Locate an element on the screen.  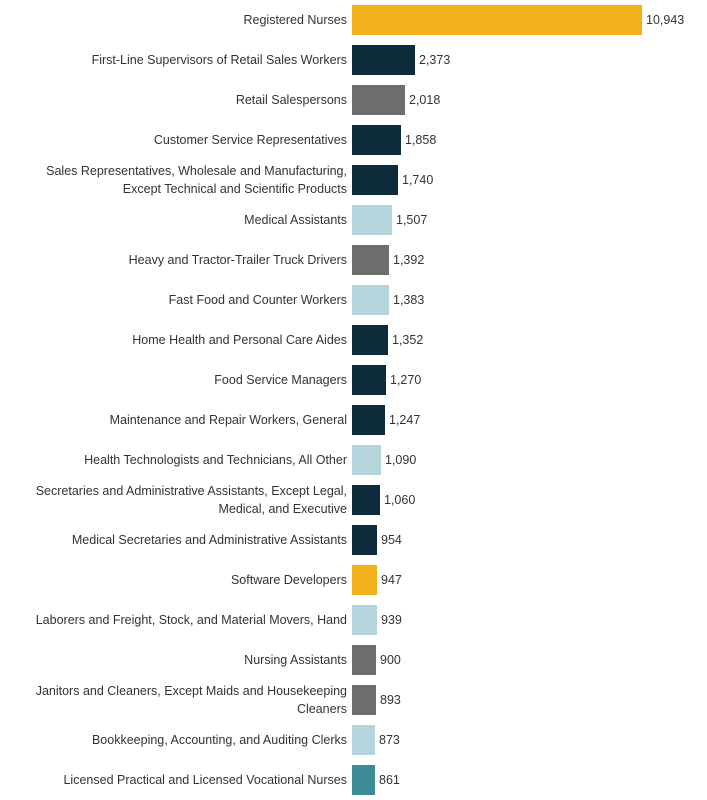
value-label: 1,392 is located at coordinates (409, 260).